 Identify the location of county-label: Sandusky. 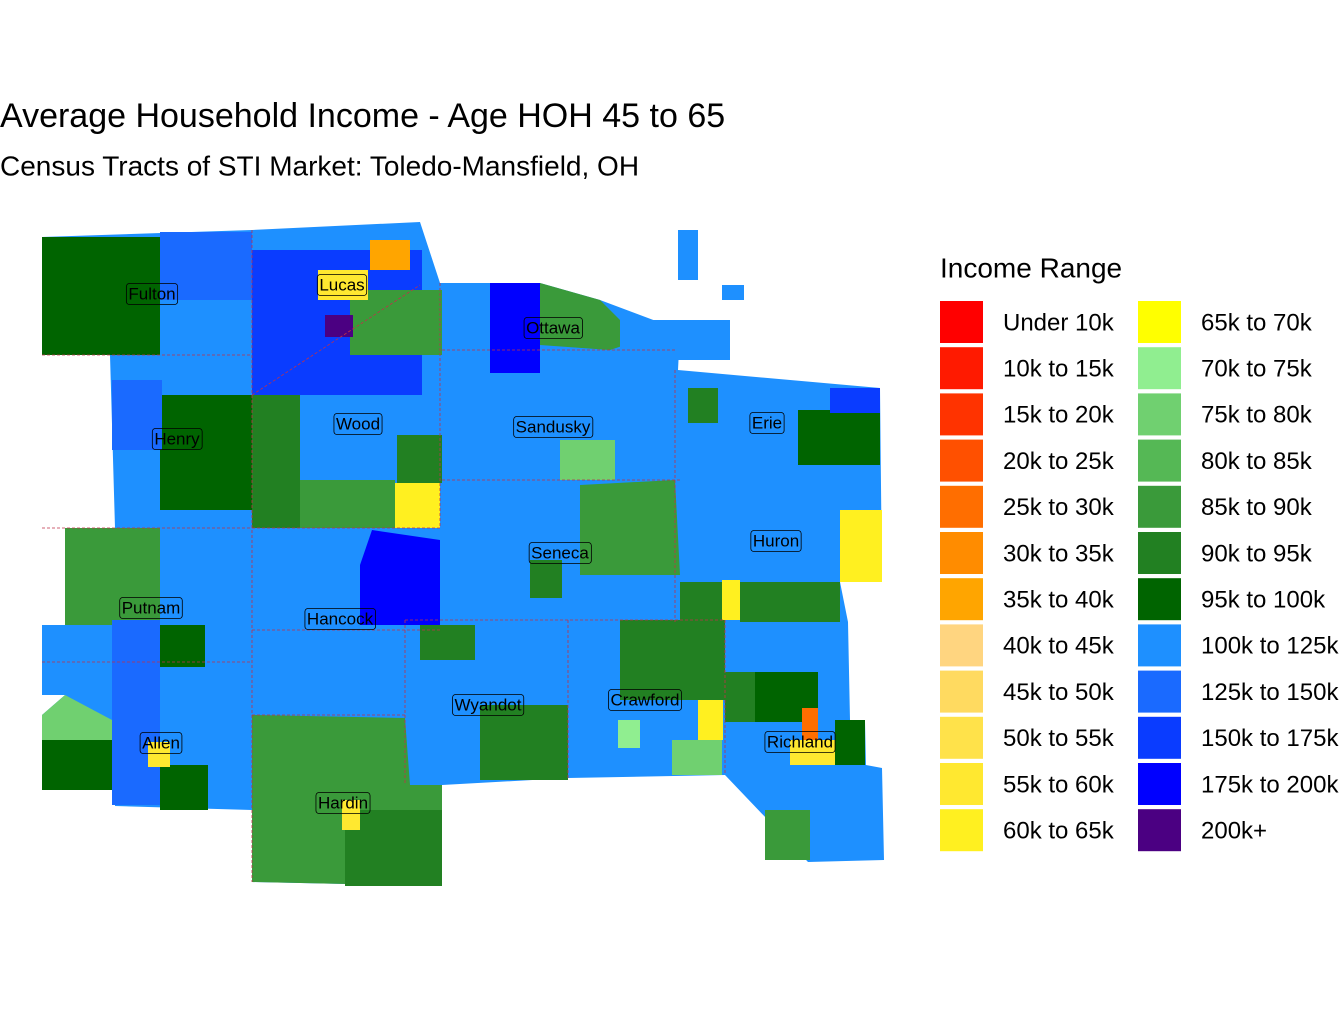
(553, 426).